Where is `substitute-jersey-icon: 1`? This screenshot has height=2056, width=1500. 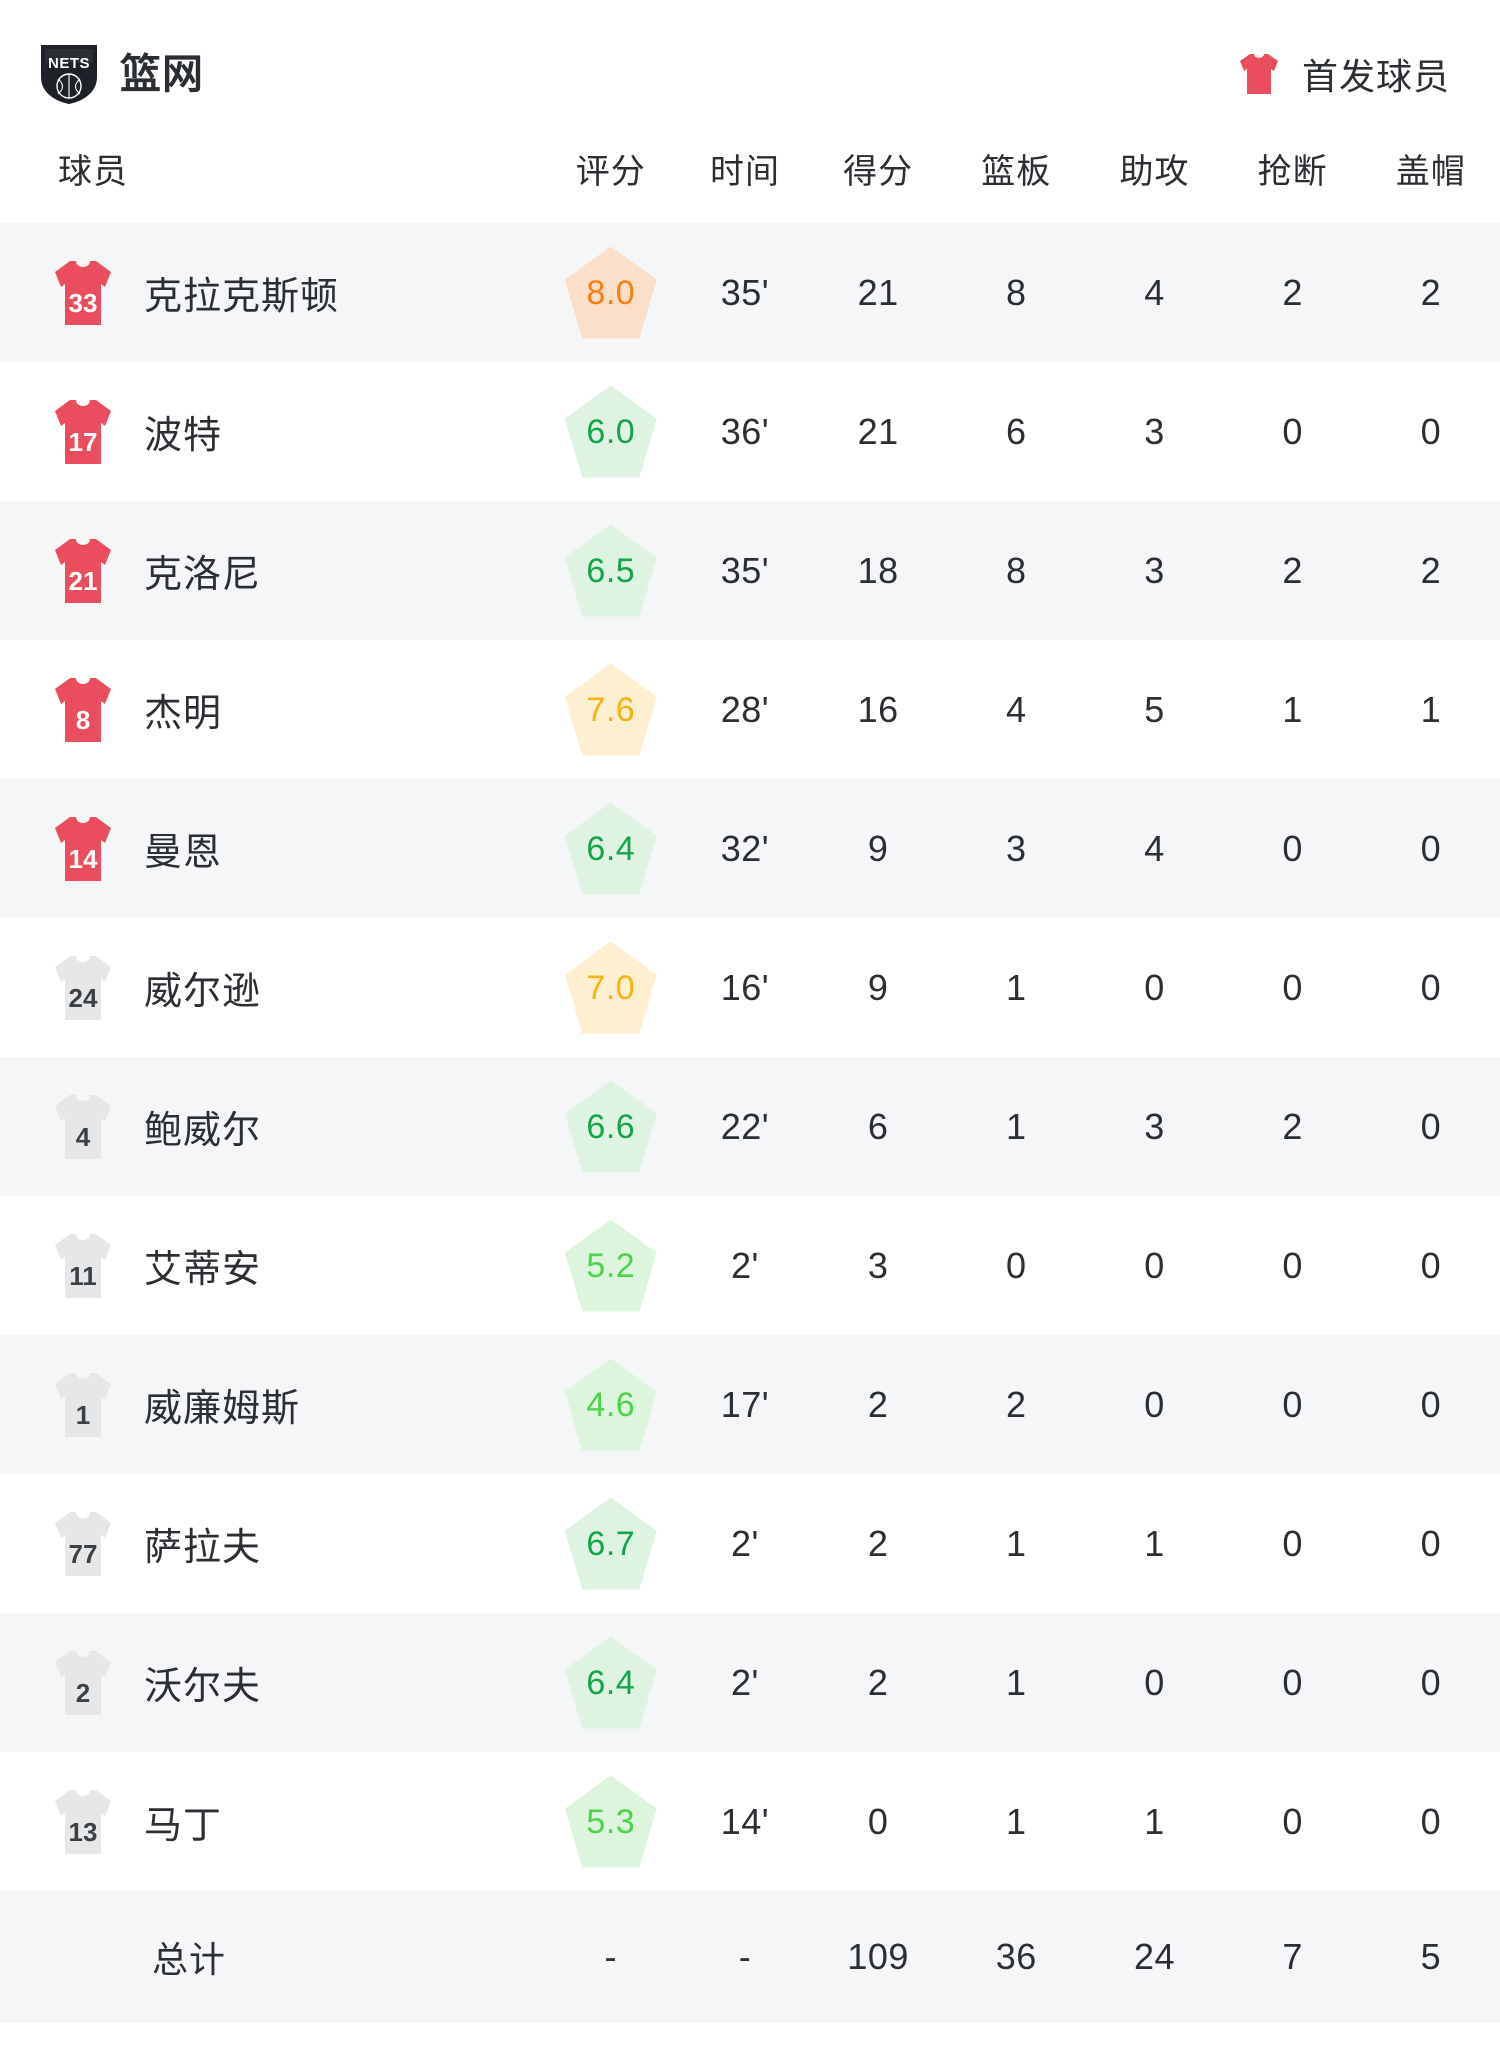 substitute-jersey-icon: 1 is located at coordinates (83, 1404).